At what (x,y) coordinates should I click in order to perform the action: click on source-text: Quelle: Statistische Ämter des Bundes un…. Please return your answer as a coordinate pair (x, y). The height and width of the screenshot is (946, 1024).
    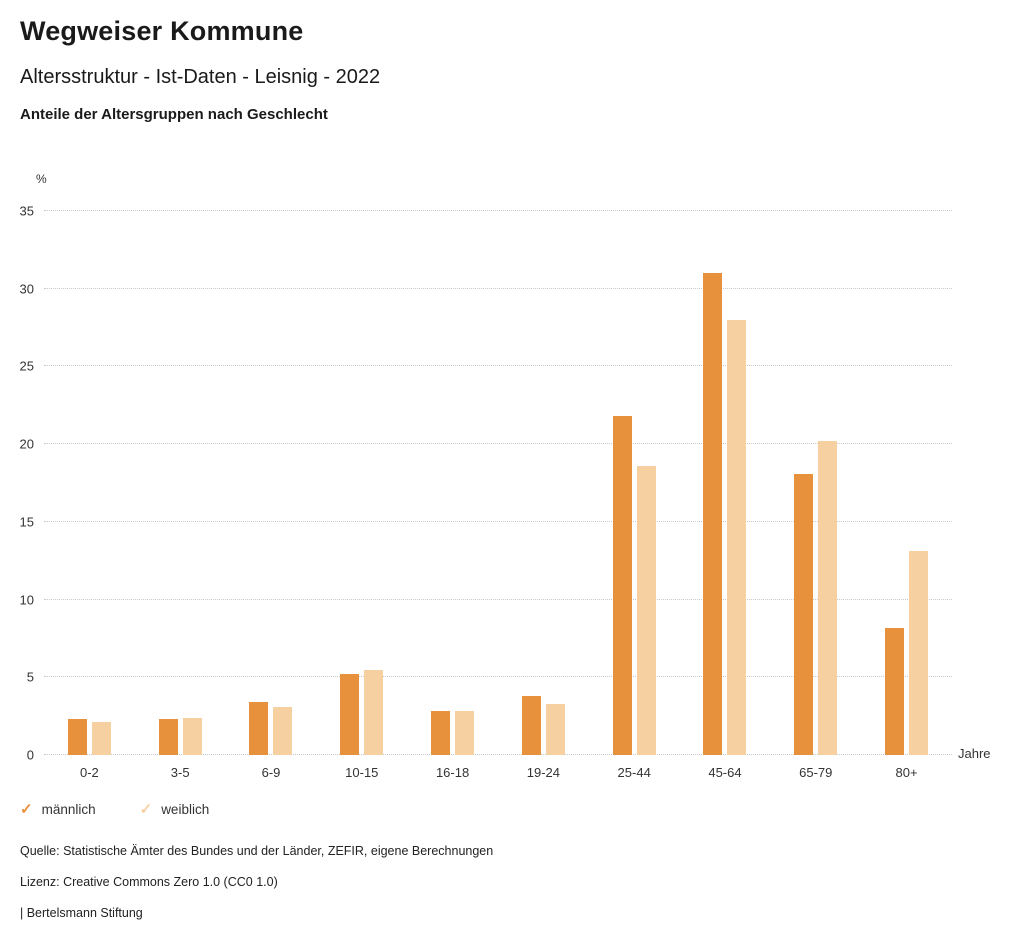
    Looking at the image, I should click on (257, 851).